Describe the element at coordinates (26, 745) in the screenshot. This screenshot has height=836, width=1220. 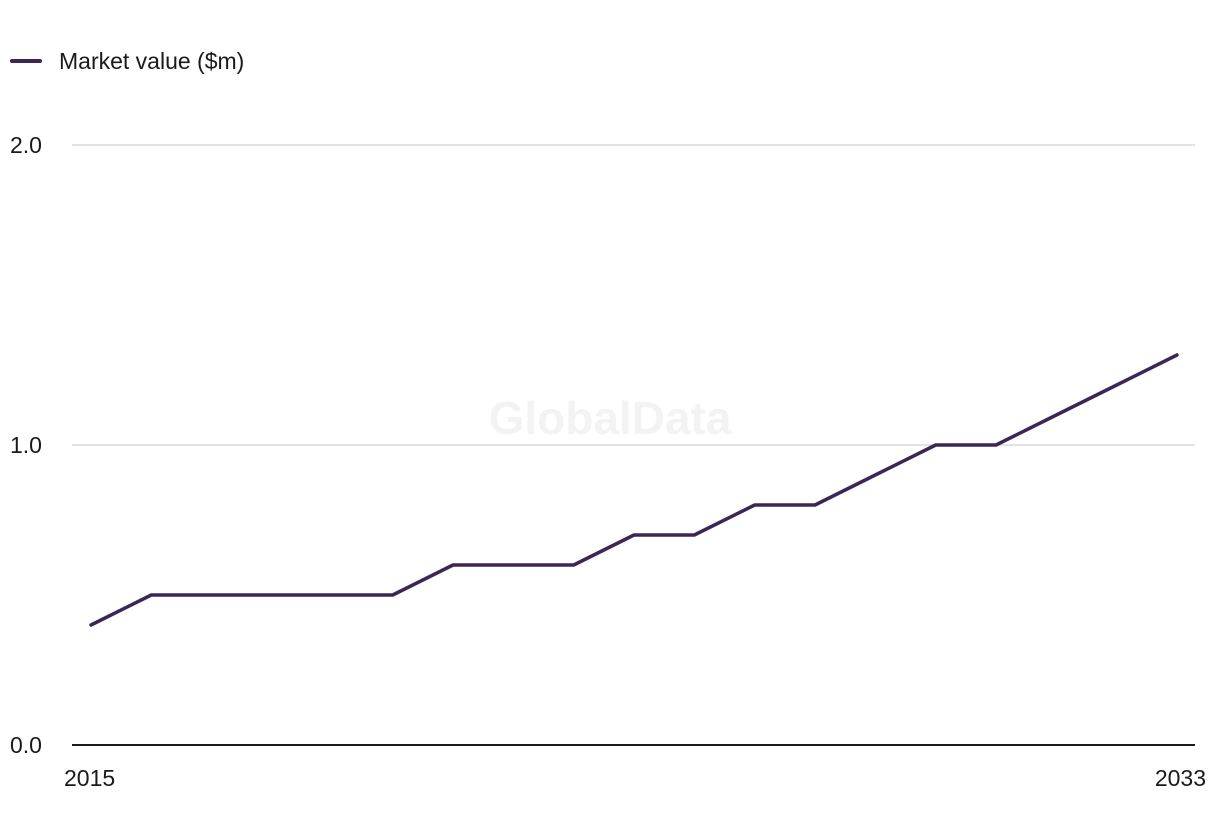
I see `y-tick-label: 0.0` at that location.